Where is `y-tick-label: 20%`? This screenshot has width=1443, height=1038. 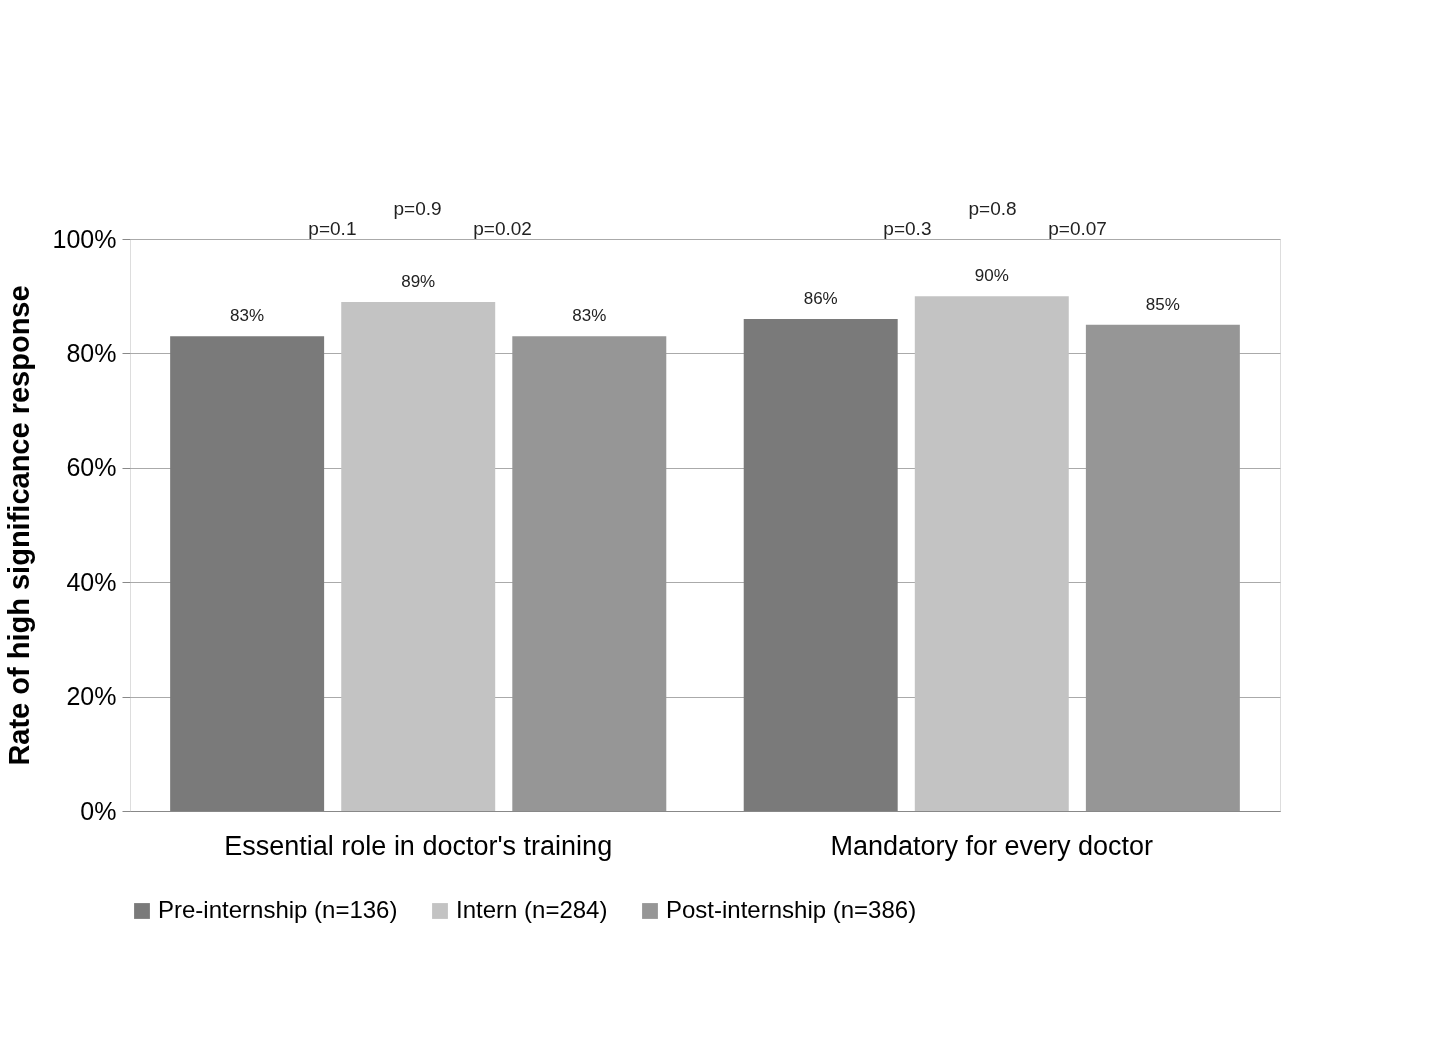
y-tick-label: 20% is located at coordinates (91, 696).